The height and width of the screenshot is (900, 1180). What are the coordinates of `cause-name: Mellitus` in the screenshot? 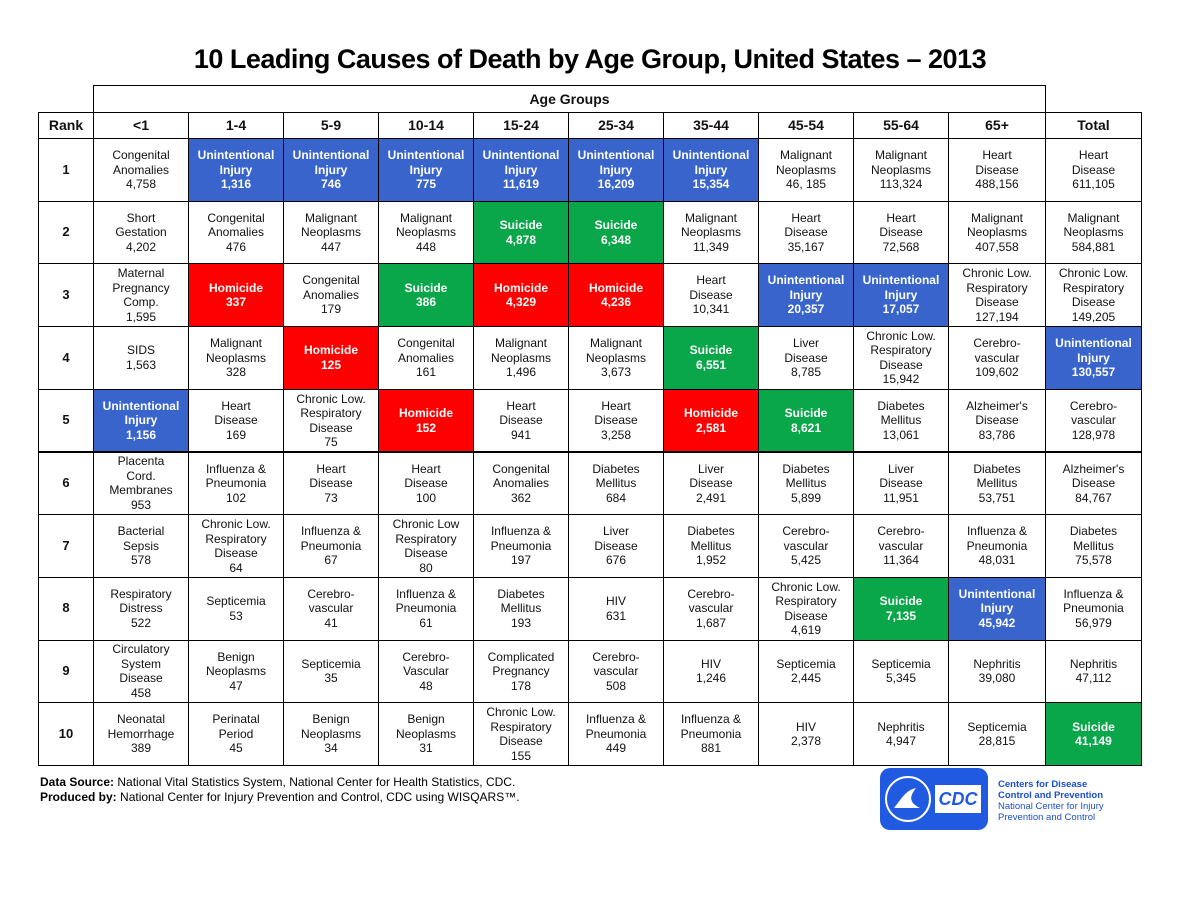 It's located at (711, 545).